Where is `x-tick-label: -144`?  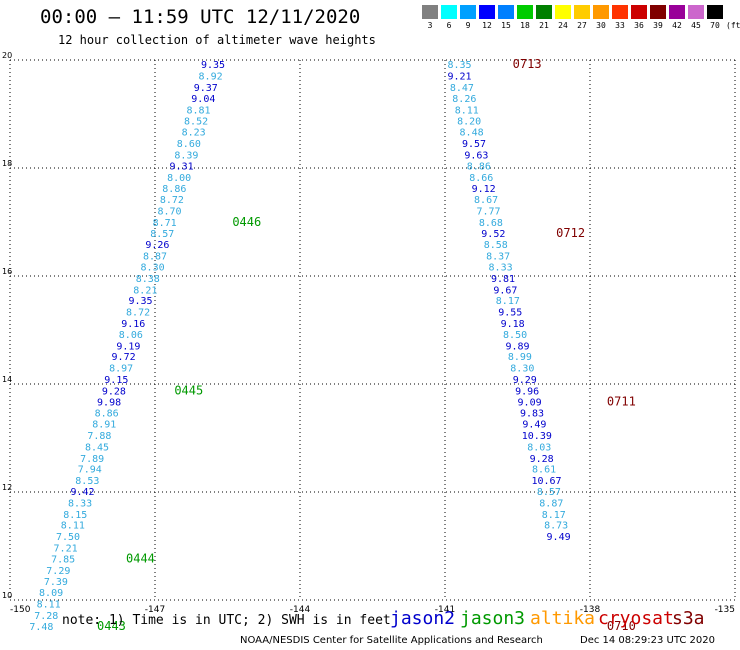 x-tick-label: -144 is located at coordinates (300, 610).